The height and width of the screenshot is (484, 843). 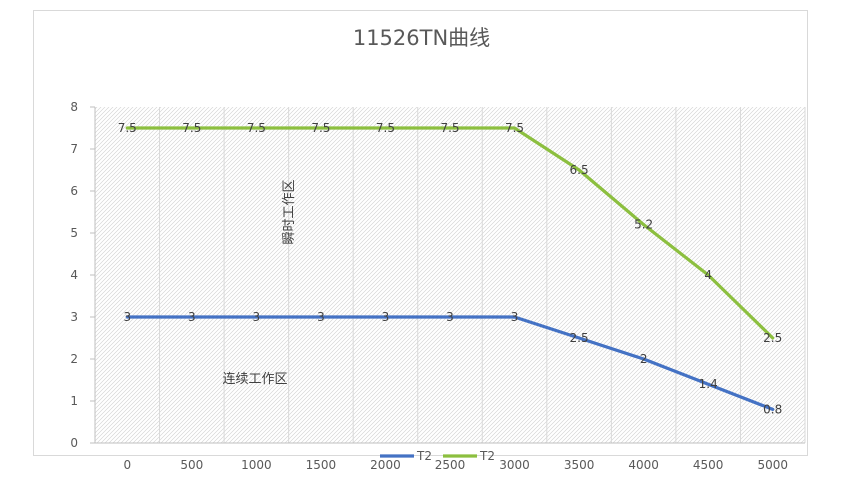 What do you see at coordinates (708, 465) in the screenshot?
I see `x-tick-label: 4500` at bounding box center [708, 465].